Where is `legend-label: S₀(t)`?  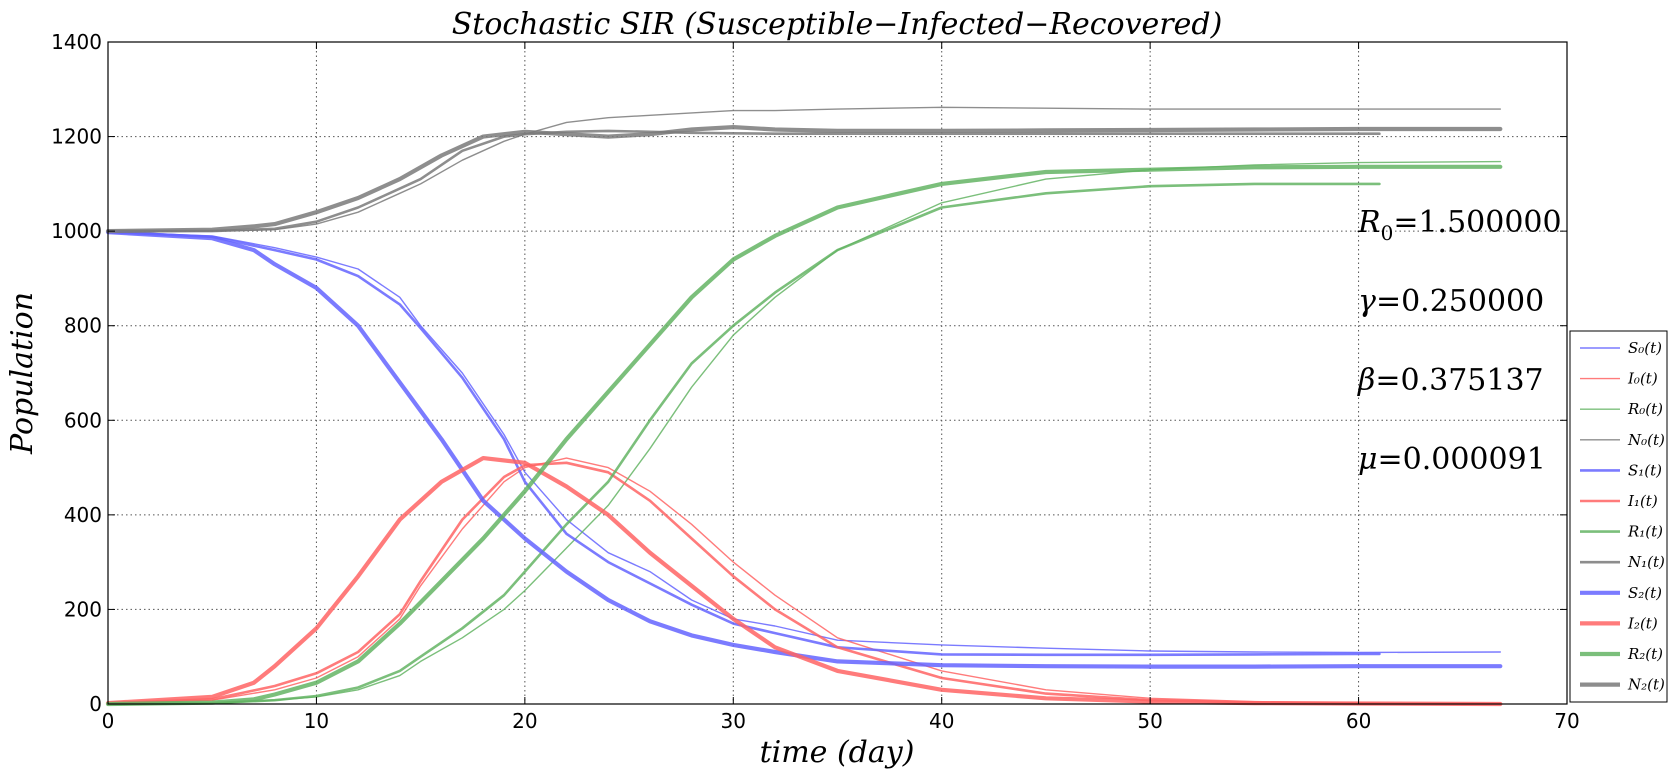 legend-label: S₀(t) is located at coordinates (1645, 348).